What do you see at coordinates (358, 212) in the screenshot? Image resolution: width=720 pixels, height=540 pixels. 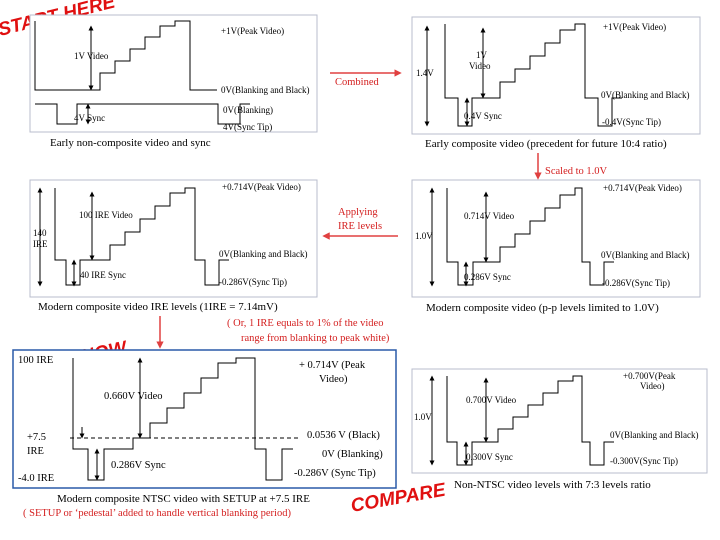 I see `applying-label-1: Applying` at bounding box center [358, 212].